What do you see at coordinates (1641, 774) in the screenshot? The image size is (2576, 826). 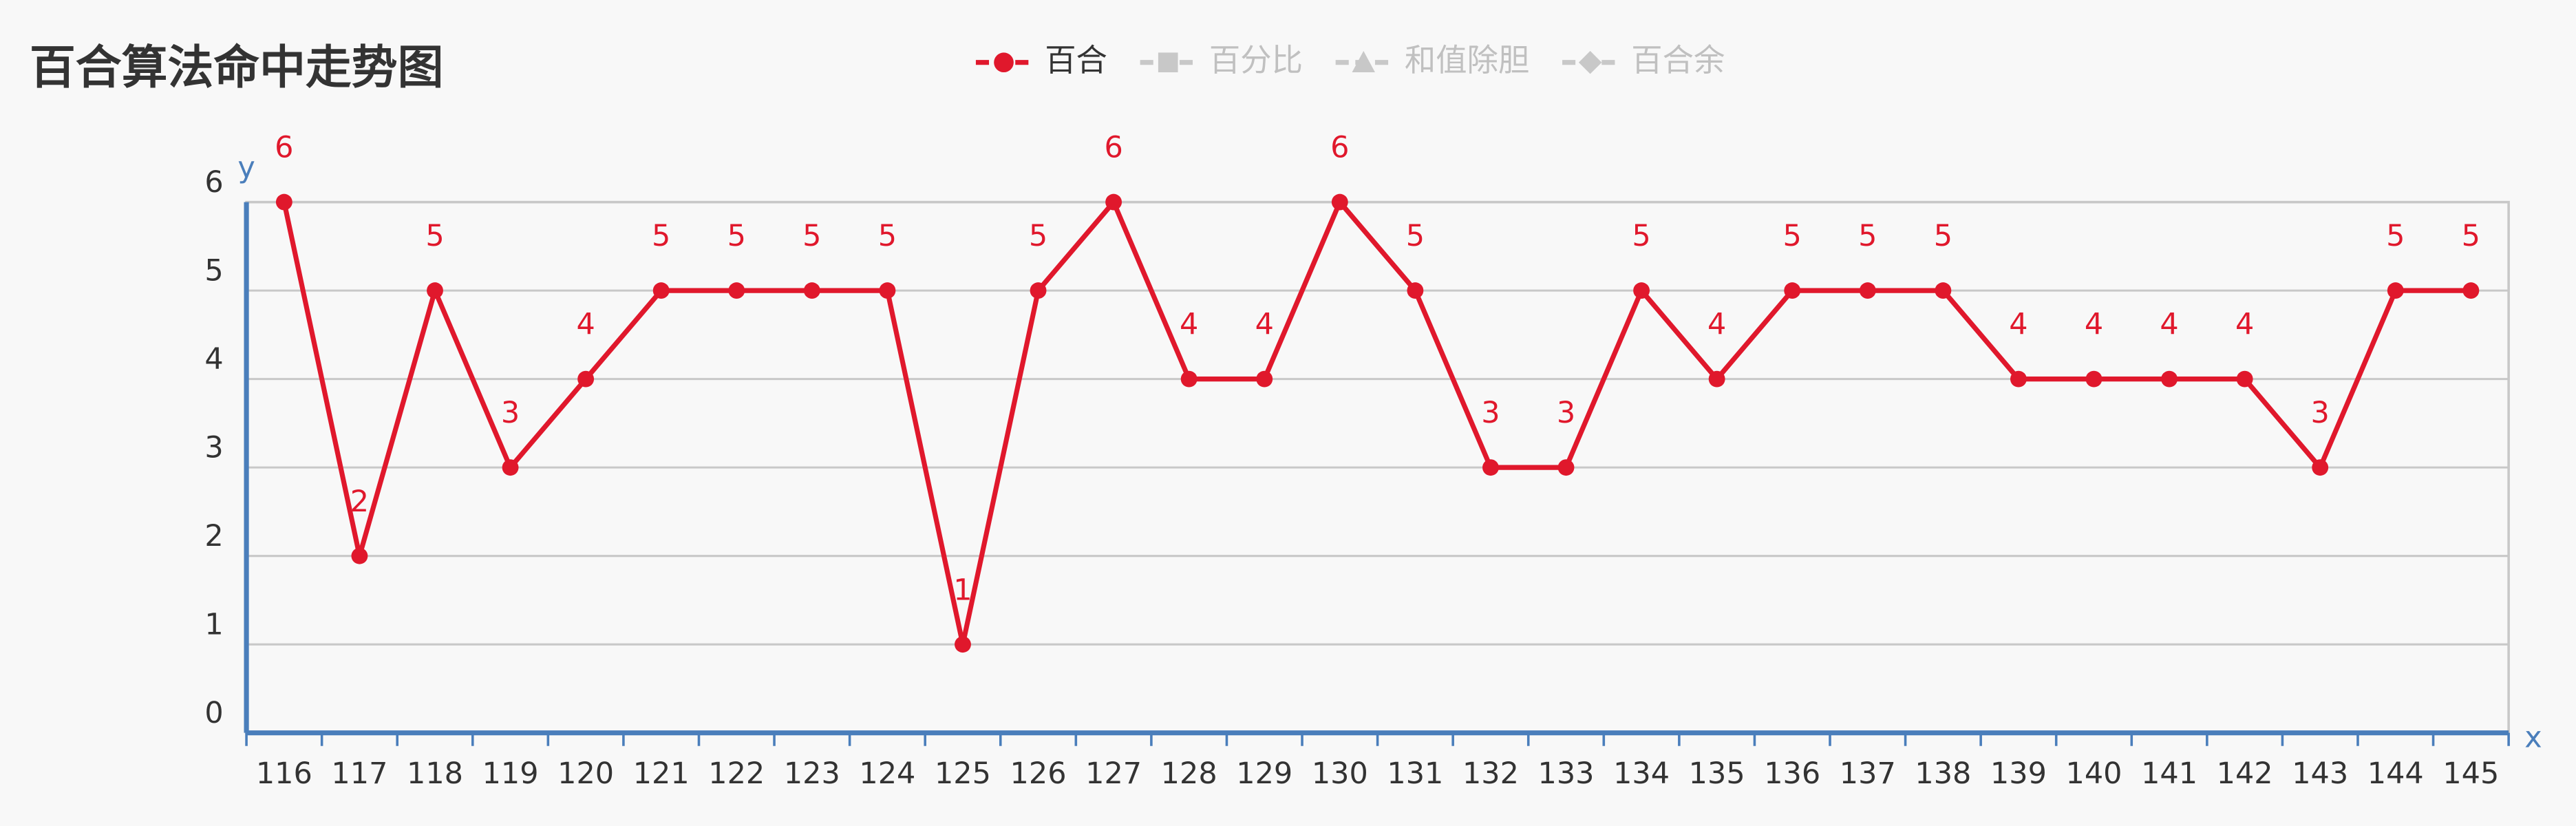 I see `x-tick-label: 134` at bounding box center [1641, 774].